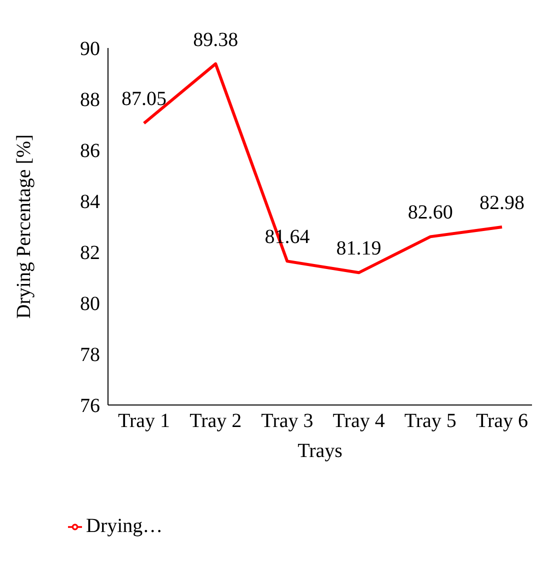 The image size is (560, 563). I want to click on x-axis-title: Trays, so click(320, 451).